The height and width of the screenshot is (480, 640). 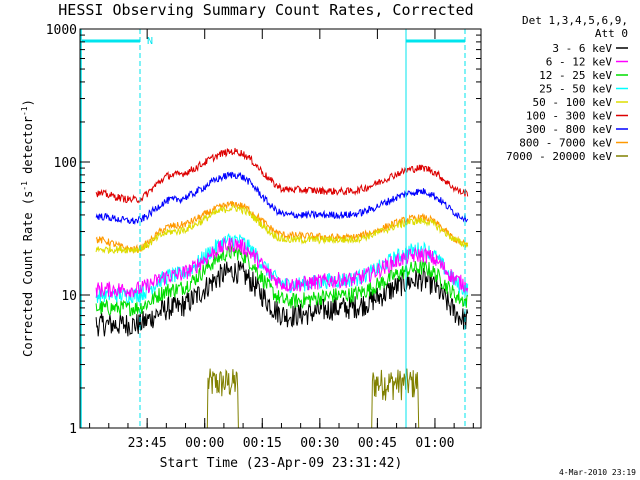 What do you see at coordinates (28, 148) in the screenshot?
I see `y-axis-label-mid: detector` at bounding box center [28, 148].